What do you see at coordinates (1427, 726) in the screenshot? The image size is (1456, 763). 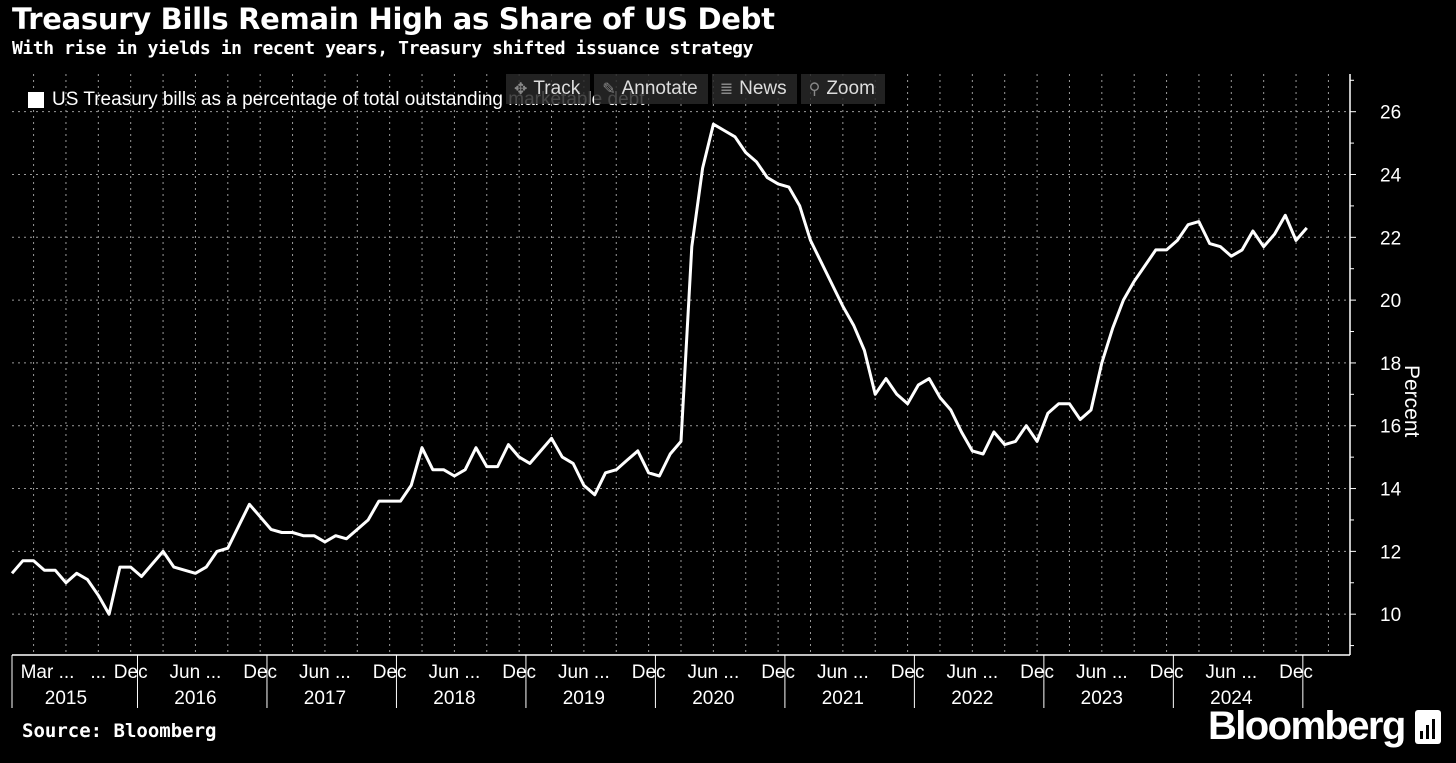 I see `bloomberg-chart-icon` at bounding box center [1427, 726].